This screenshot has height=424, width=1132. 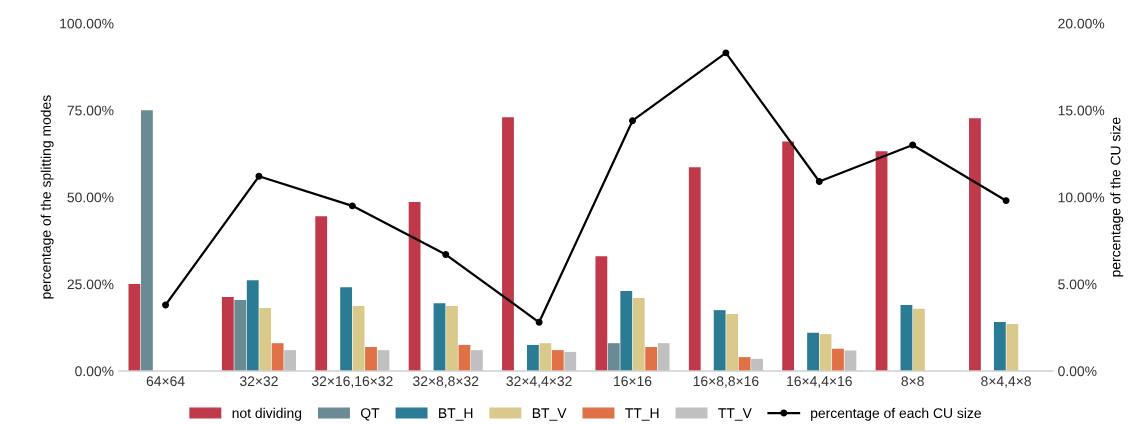 I want to click on legend-label: BT_V, so click(x=549, y=414).